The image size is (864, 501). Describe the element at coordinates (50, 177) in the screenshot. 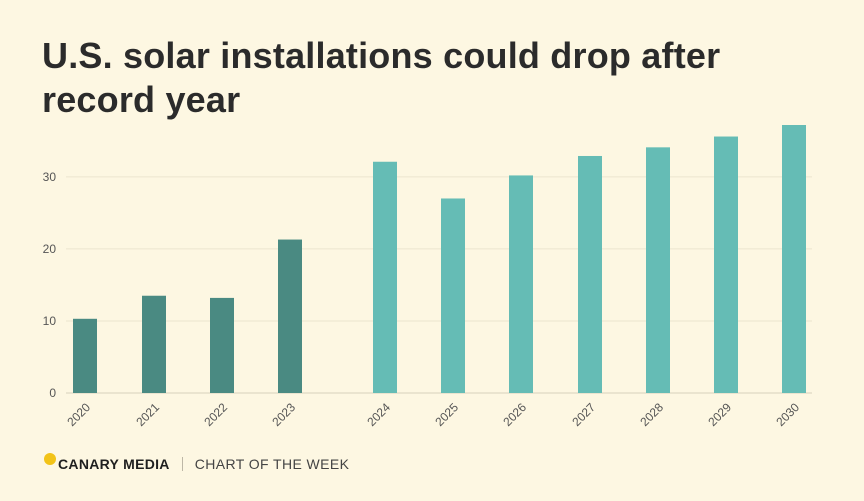

I see `y-tick-label: 30` at that location.